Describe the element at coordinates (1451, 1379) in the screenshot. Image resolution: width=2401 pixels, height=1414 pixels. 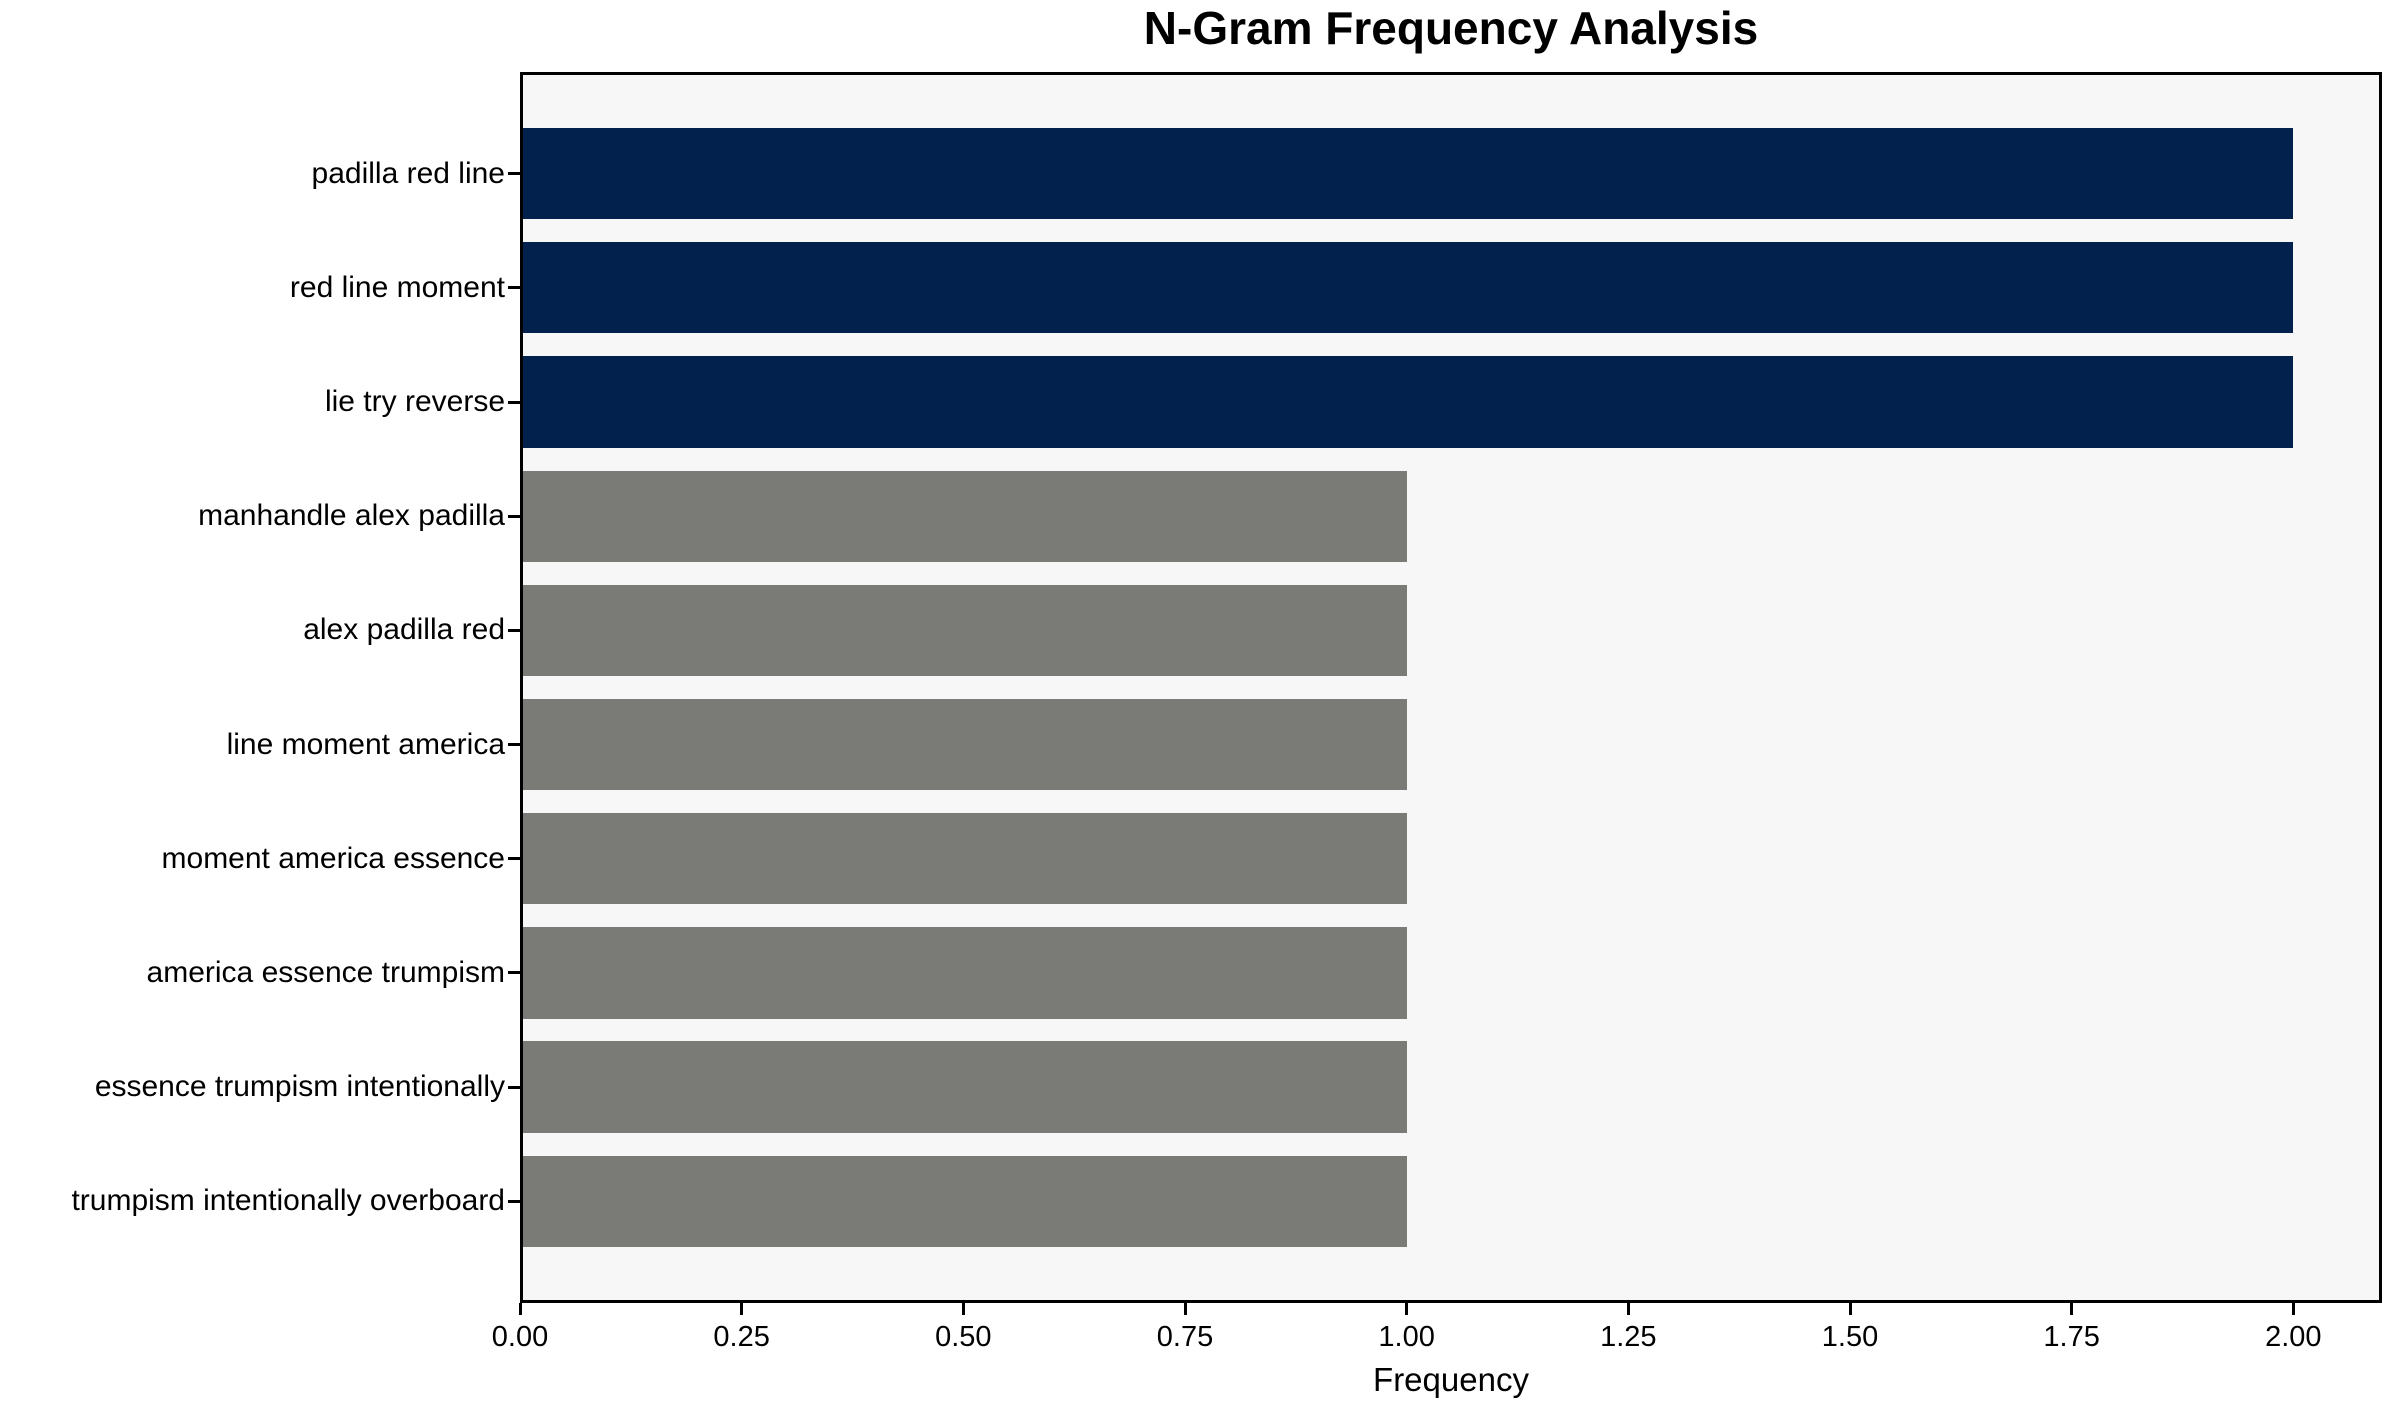
I see `x-axis-label: Frequency` at that location.